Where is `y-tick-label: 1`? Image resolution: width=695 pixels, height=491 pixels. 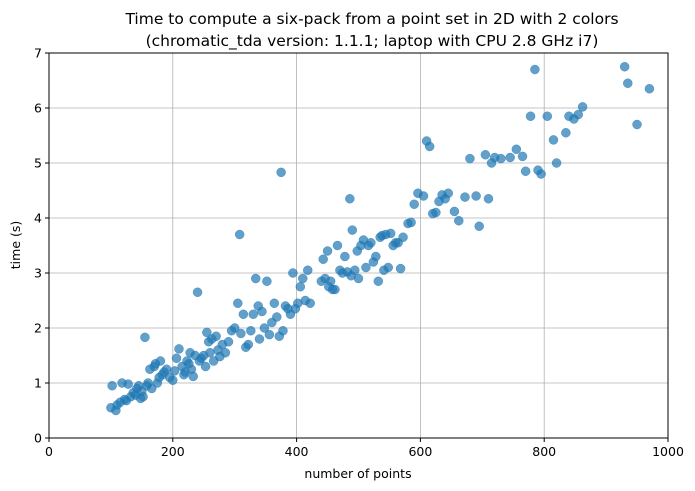 y-tick-label: 1 is located at coordinates (38, 383).